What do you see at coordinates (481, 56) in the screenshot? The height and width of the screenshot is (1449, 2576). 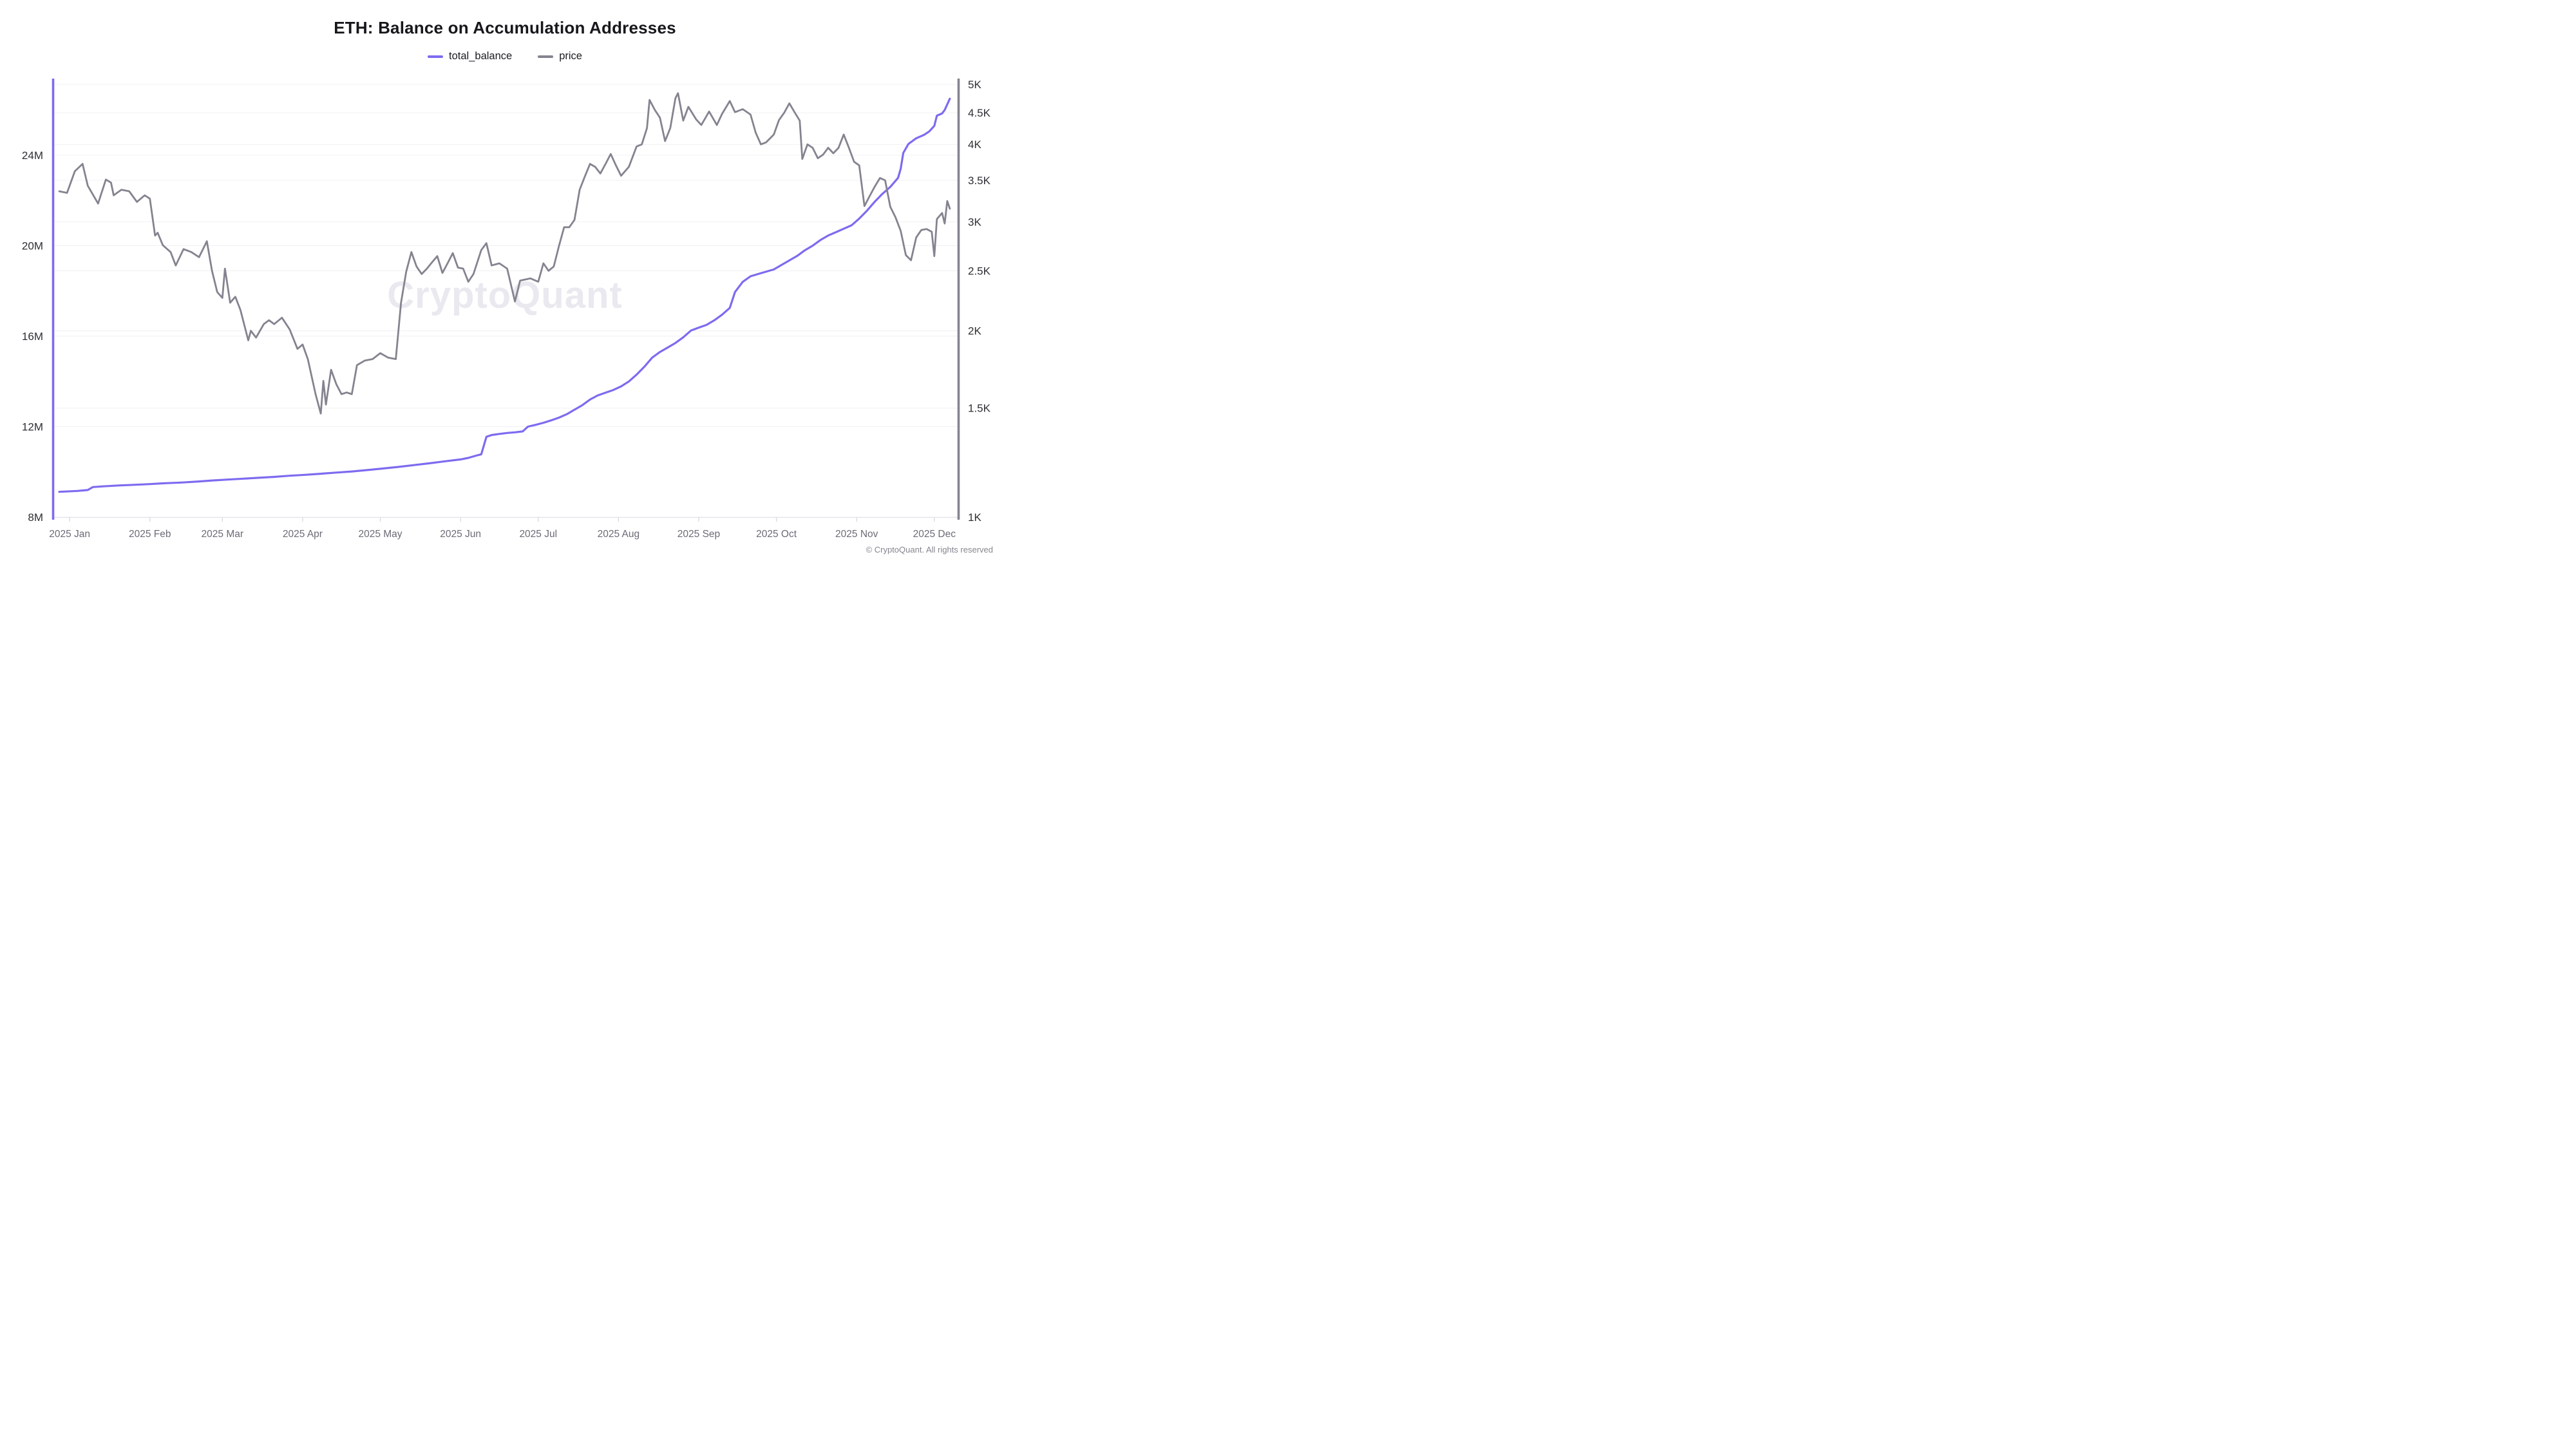 I see `legend-label-total-balance: total_balance` at bounding box center [481, 56].